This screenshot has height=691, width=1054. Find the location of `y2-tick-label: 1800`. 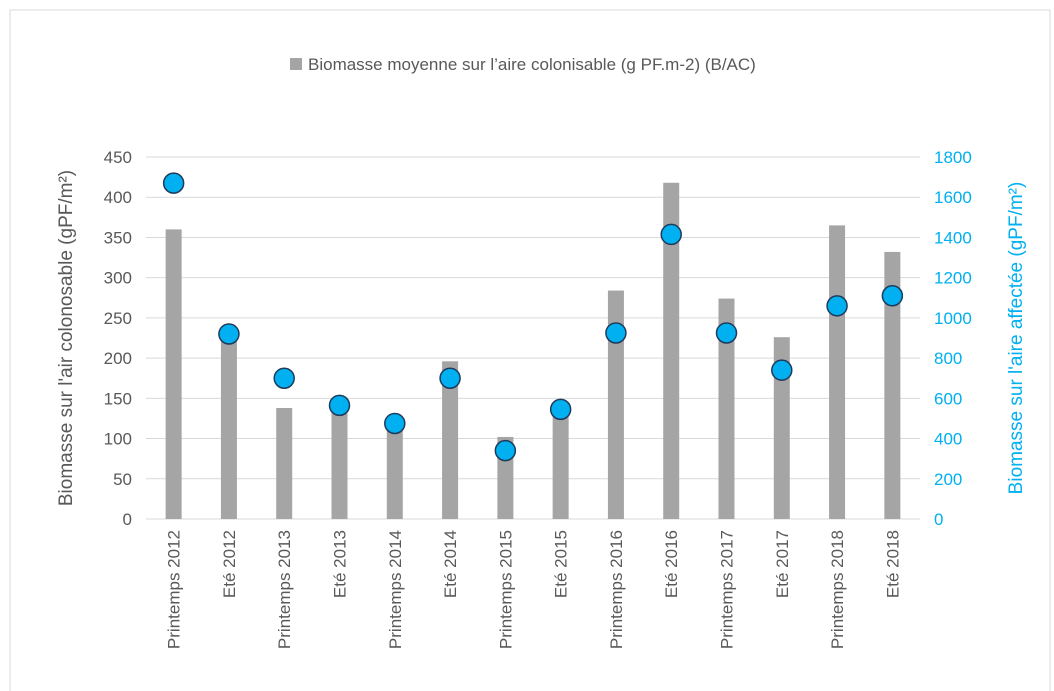

y2-tick-label: 1800 is located at coordinates (953, 157).